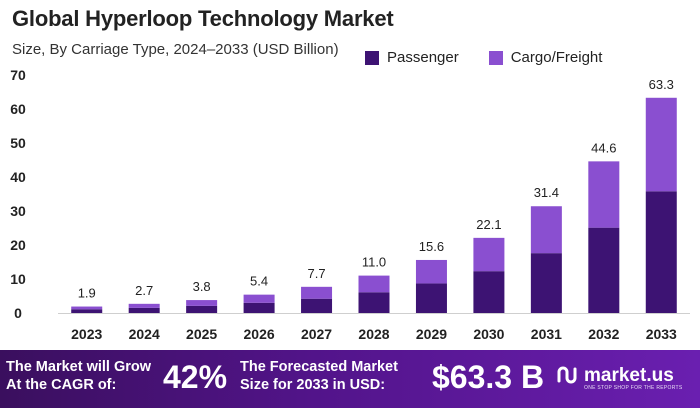 The width and height of the screenshot is (700, 408). Describe the element at coordinates (431, 271) in the screenshot. I see `bar-cargo-2029` at that location.